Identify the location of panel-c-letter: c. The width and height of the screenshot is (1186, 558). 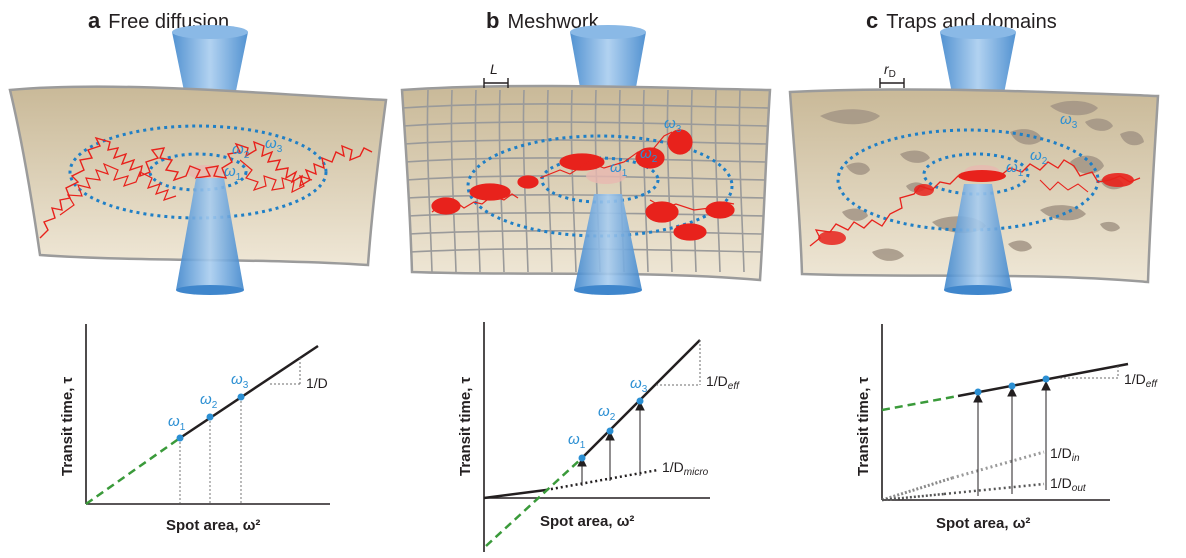
(872, 20).